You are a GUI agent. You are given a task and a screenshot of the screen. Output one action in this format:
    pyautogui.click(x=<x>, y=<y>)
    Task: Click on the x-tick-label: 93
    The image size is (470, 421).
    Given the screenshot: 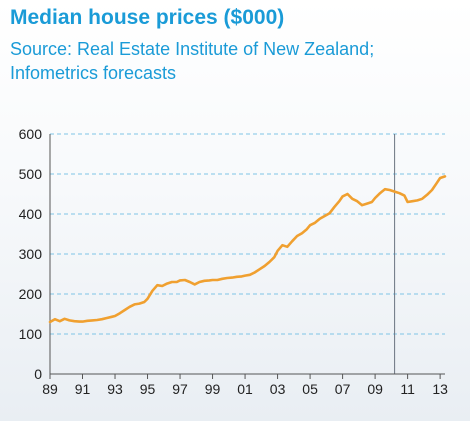 What is the action you would take?
    pyautogui.click(x=115, y=389)
    